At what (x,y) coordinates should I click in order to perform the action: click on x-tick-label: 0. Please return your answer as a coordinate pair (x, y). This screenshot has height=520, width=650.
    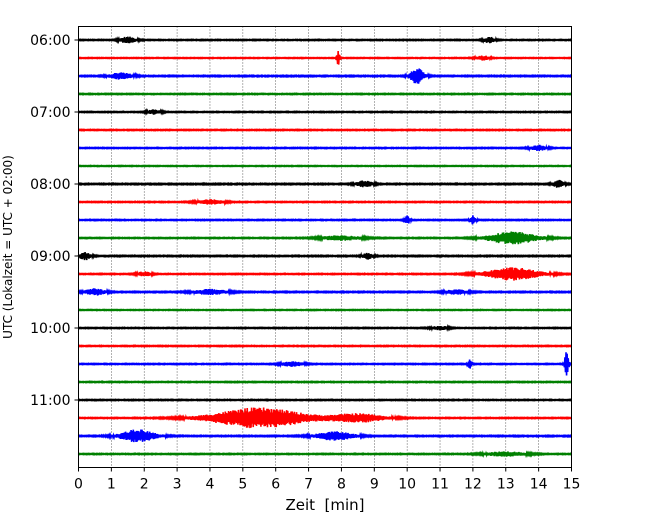
    Looking at the image, I should click on (78, 485).